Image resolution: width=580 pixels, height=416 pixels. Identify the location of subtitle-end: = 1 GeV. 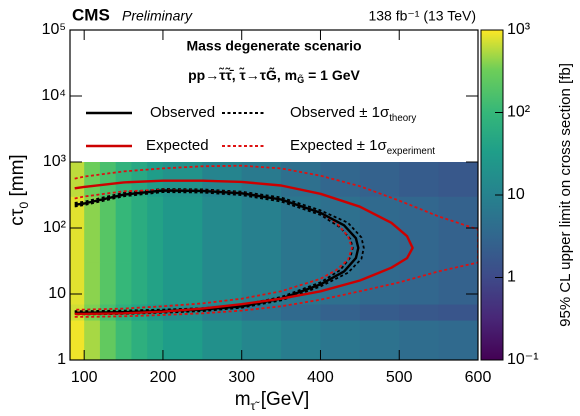
(332, 75).